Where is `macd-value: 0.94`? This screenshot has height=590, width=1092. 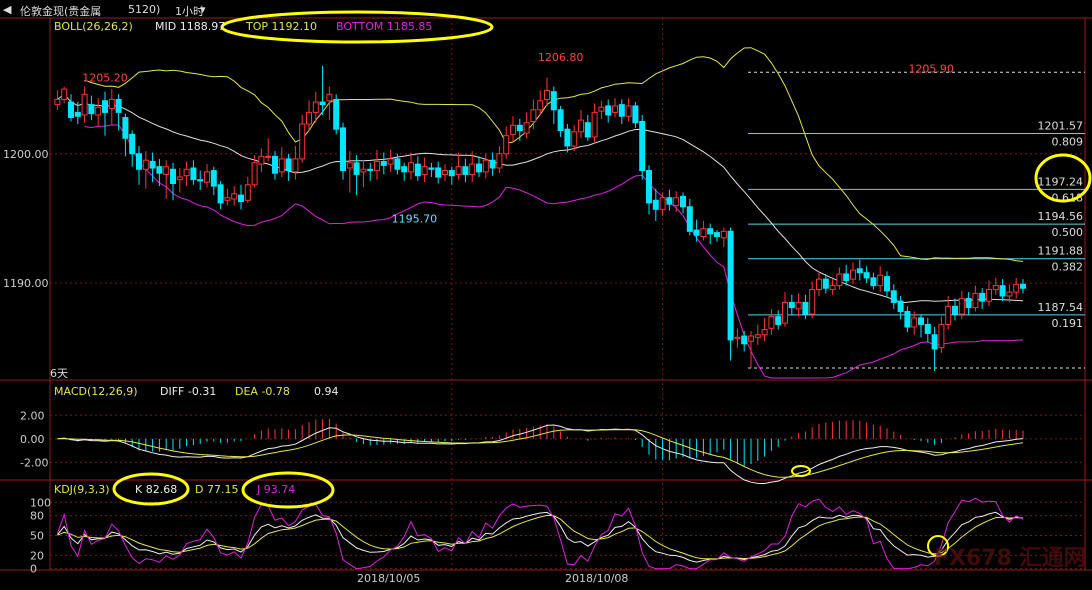
macd-value: 0.94 is located at coordinates (326, 391).